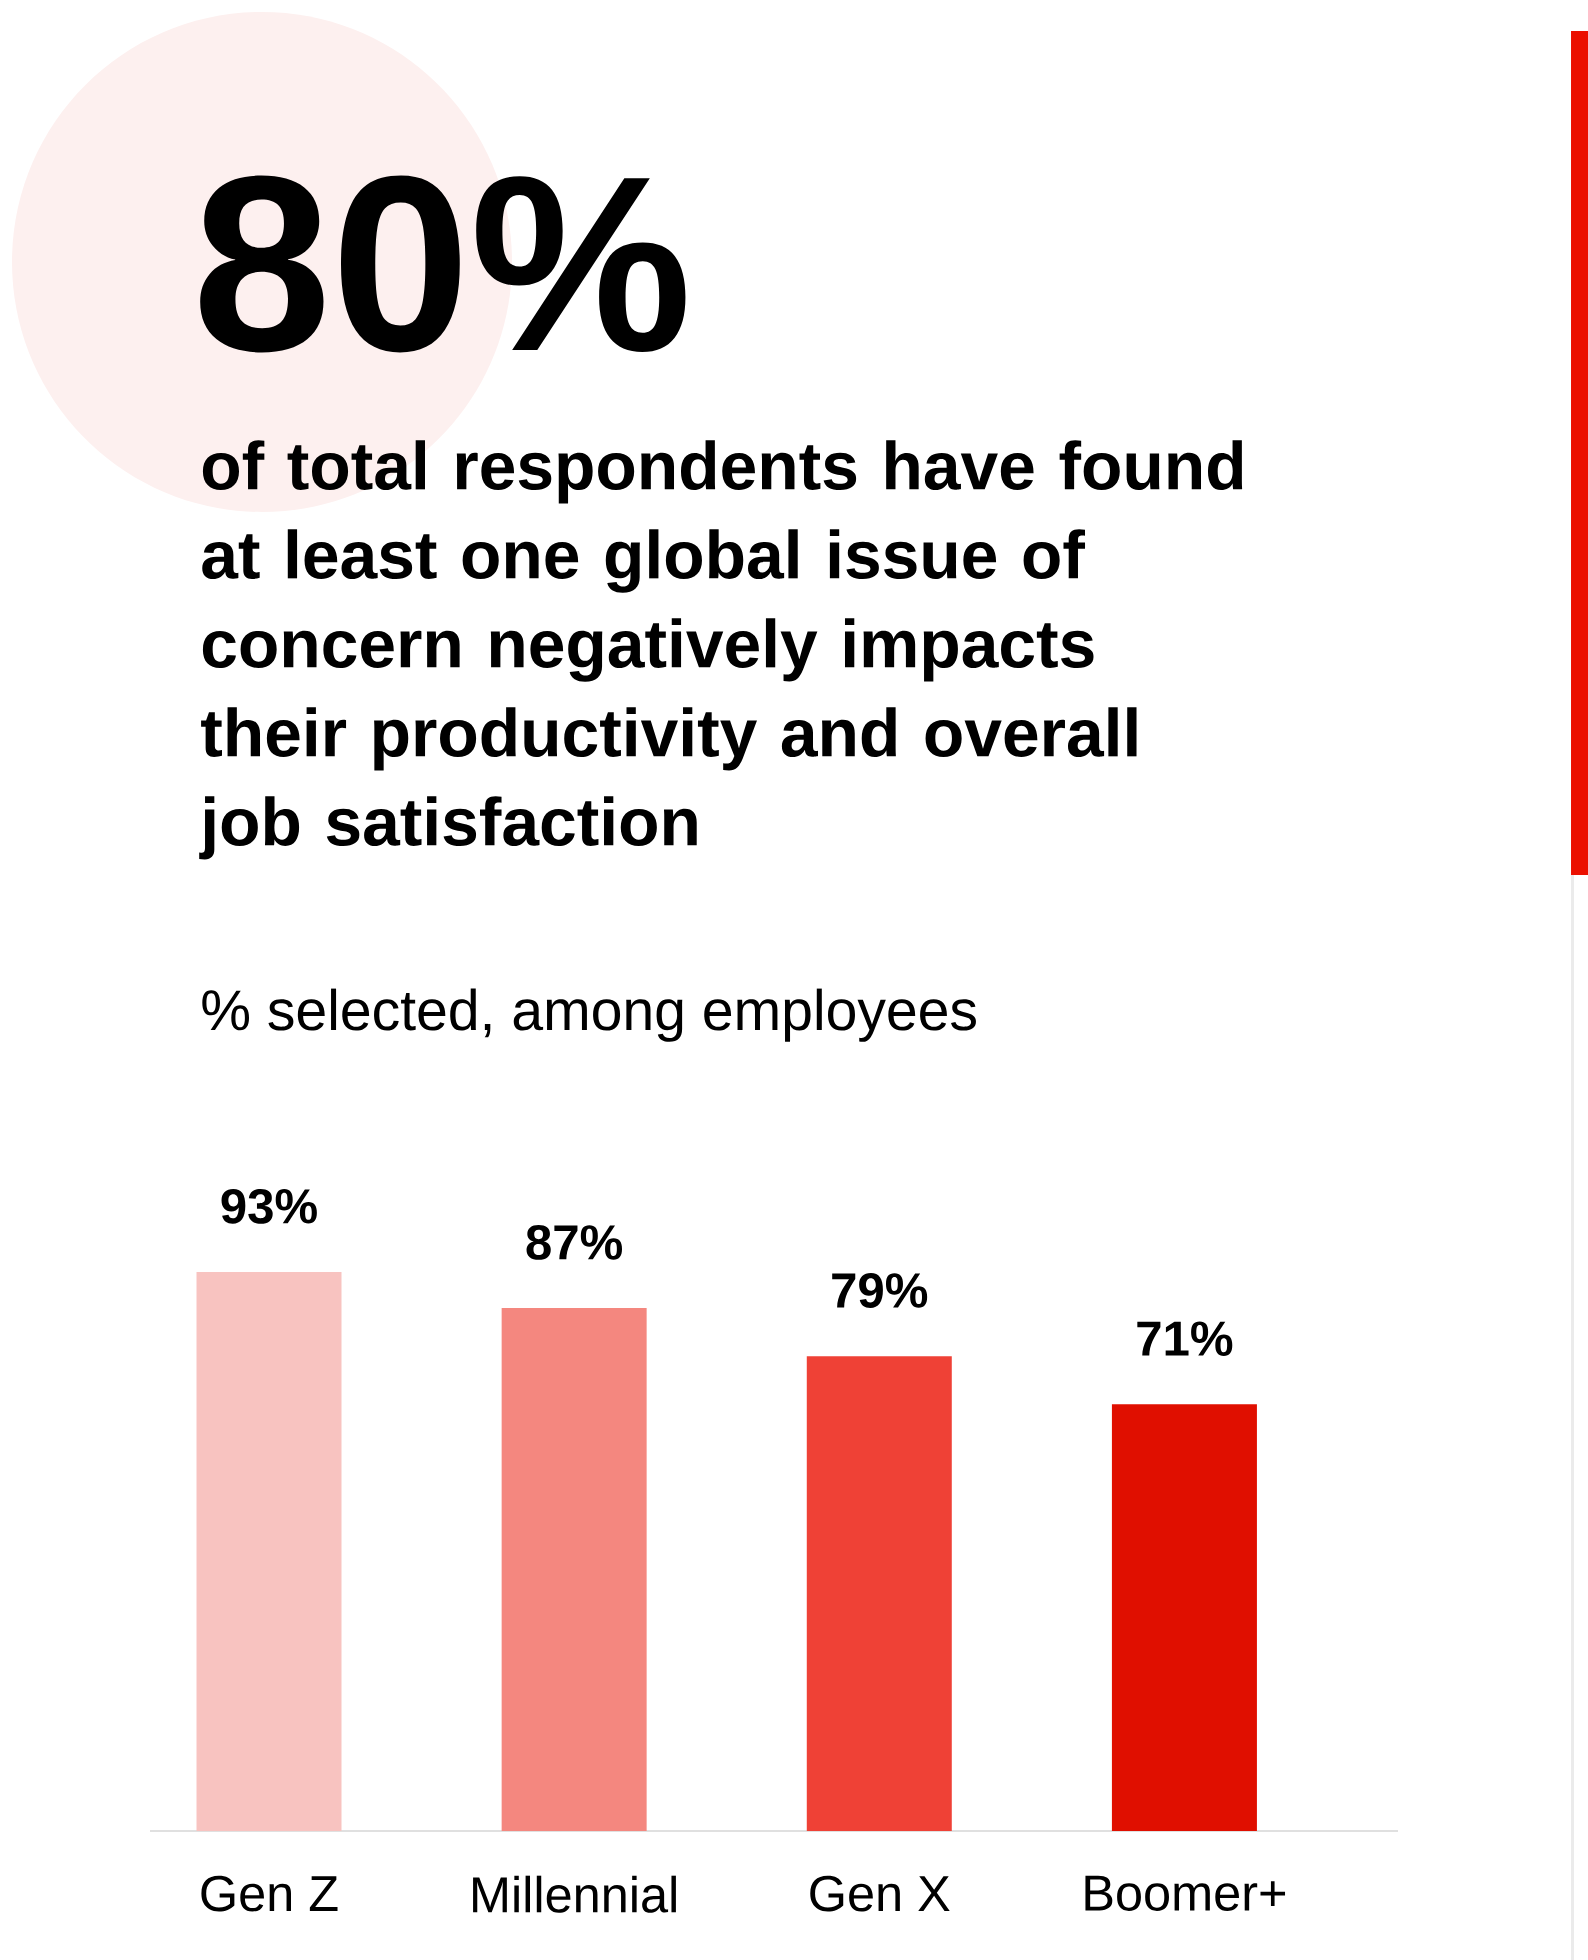 Image resolution: width=1588 pixels, height=1960 pixels. What do you see at coordinates (574, 1242) in the screenshot?
I see `data-label: 87%` at bounding box center [574, 1242].